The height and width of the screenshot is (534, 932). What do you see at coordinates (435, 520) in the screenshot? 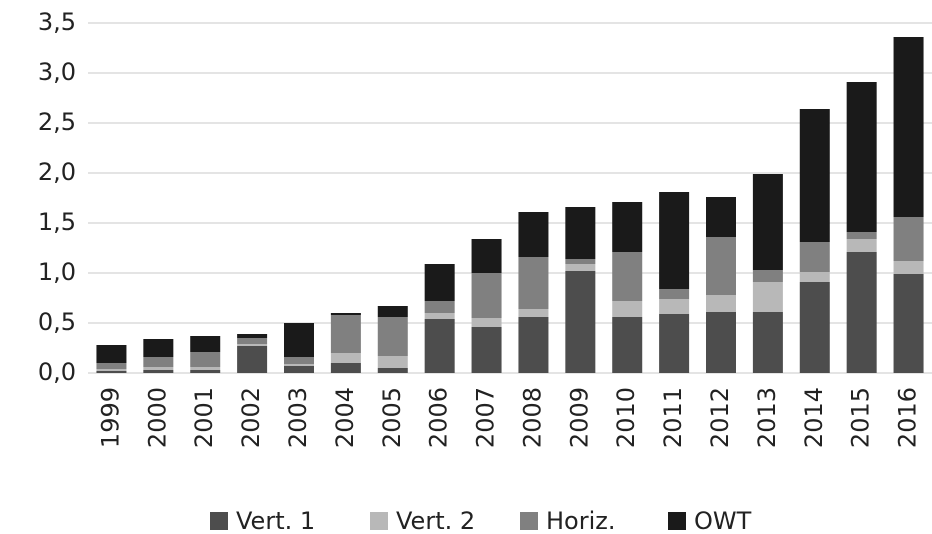
I see `legend-label: Vert. 2` at bounding box center [435, 520].